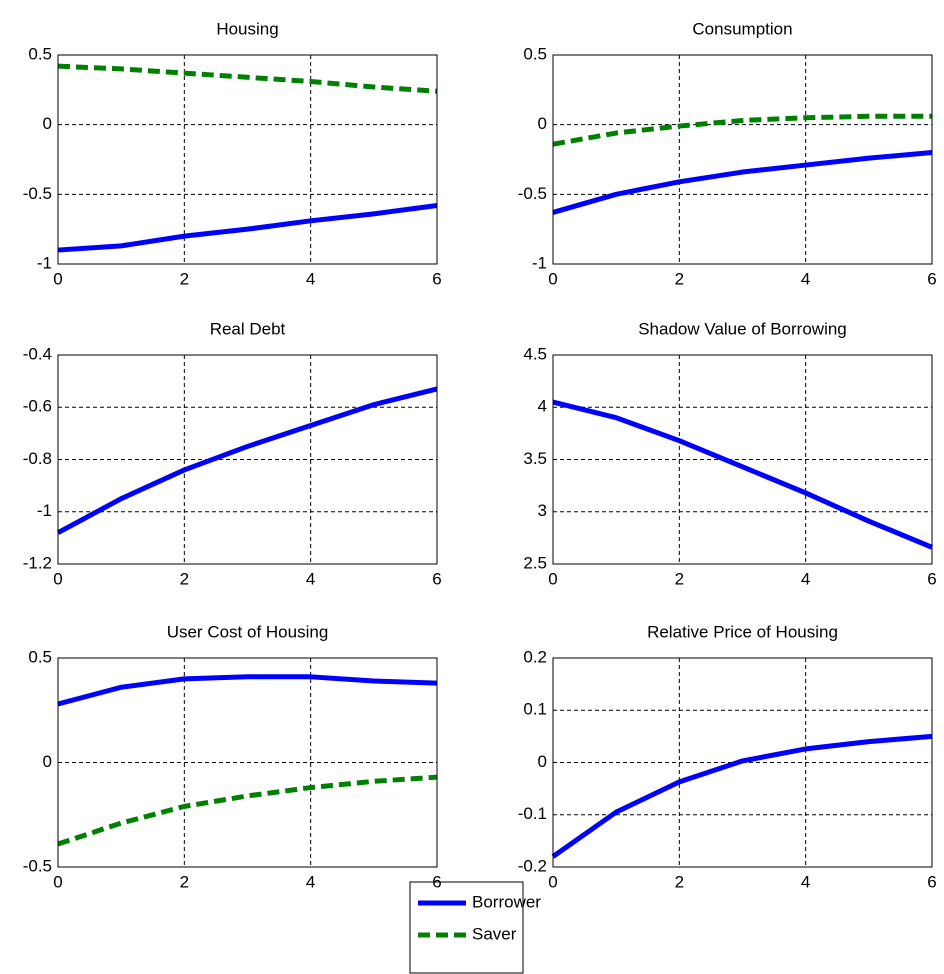 The height and width of the screenshot is (974, 944). I want to click on y-tick-label: 3, so click(542, 510).